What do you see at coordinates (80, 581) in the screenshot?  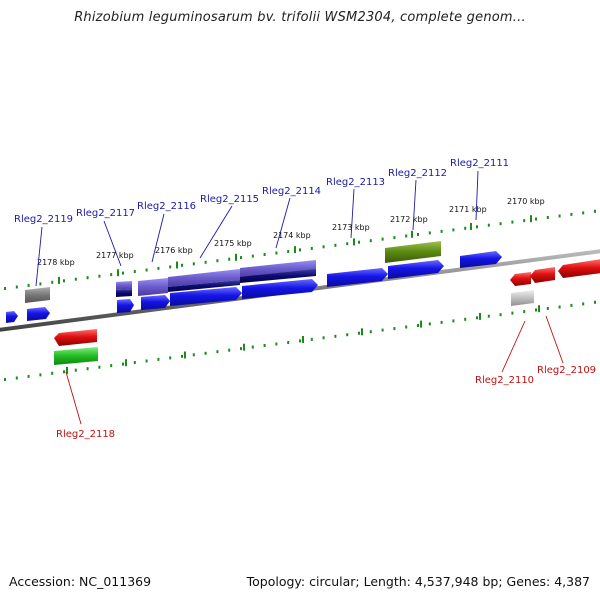 I see `accession-text: Accession: NC_011369` at bounding box center [80, 581].